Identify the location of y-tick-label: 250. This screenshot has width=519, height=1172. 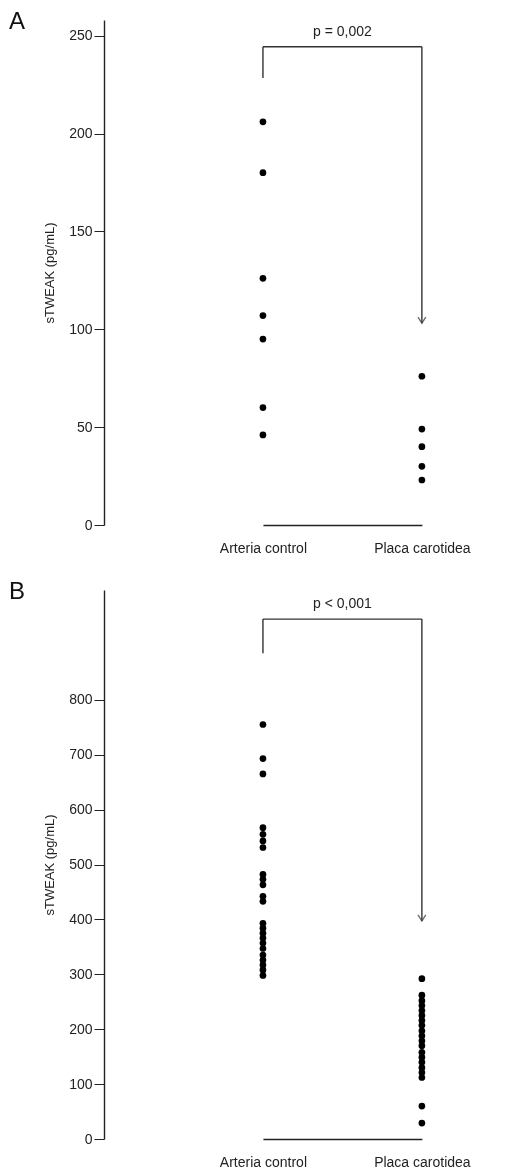
(81, 35).